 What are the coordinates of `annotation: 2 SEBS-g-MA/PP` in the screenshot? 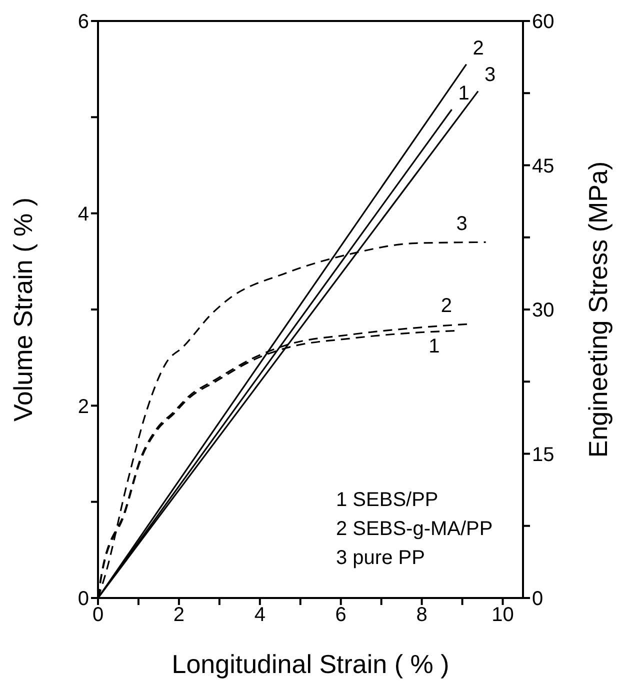 It's located at (414, 529).